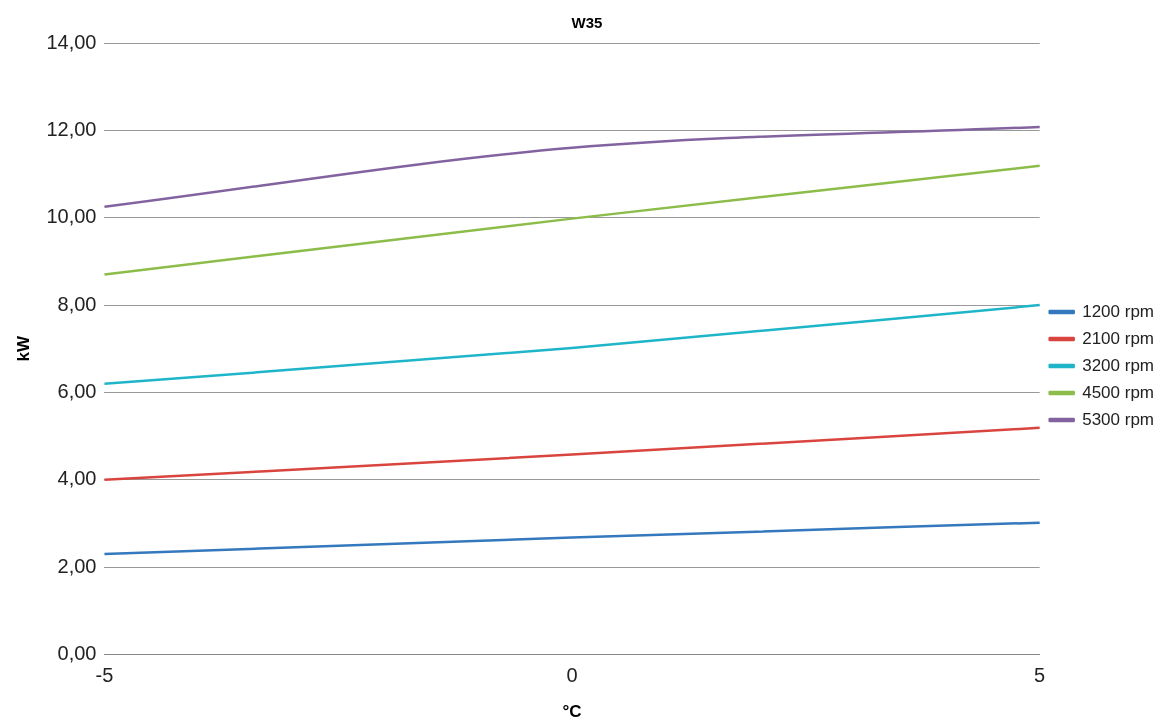 The image size is (1169, 727). I want to click on legend-label: 2100 rpm, so click(1118, 338).